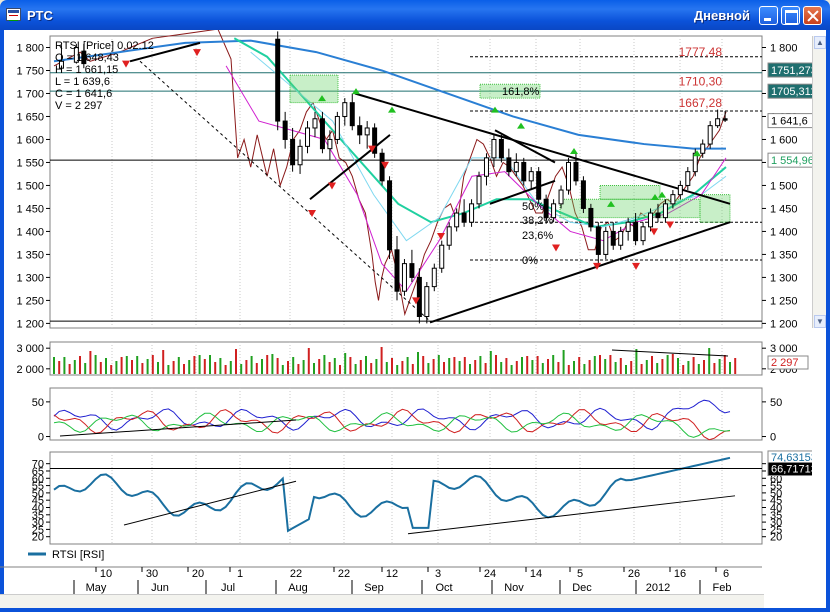 The image size is (830, 612). Describe the element at coordinates (160, 588) in the screenshot. I see `x-month-label: Jun` at that location.